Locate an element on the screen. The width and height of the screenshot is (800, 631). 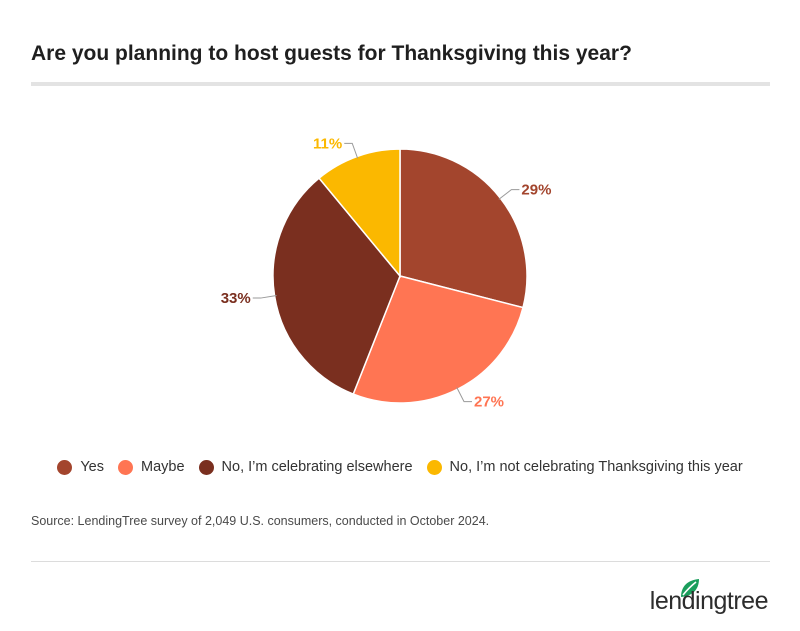
legend-item-yes: Yes is located at coordinates (80, 467).